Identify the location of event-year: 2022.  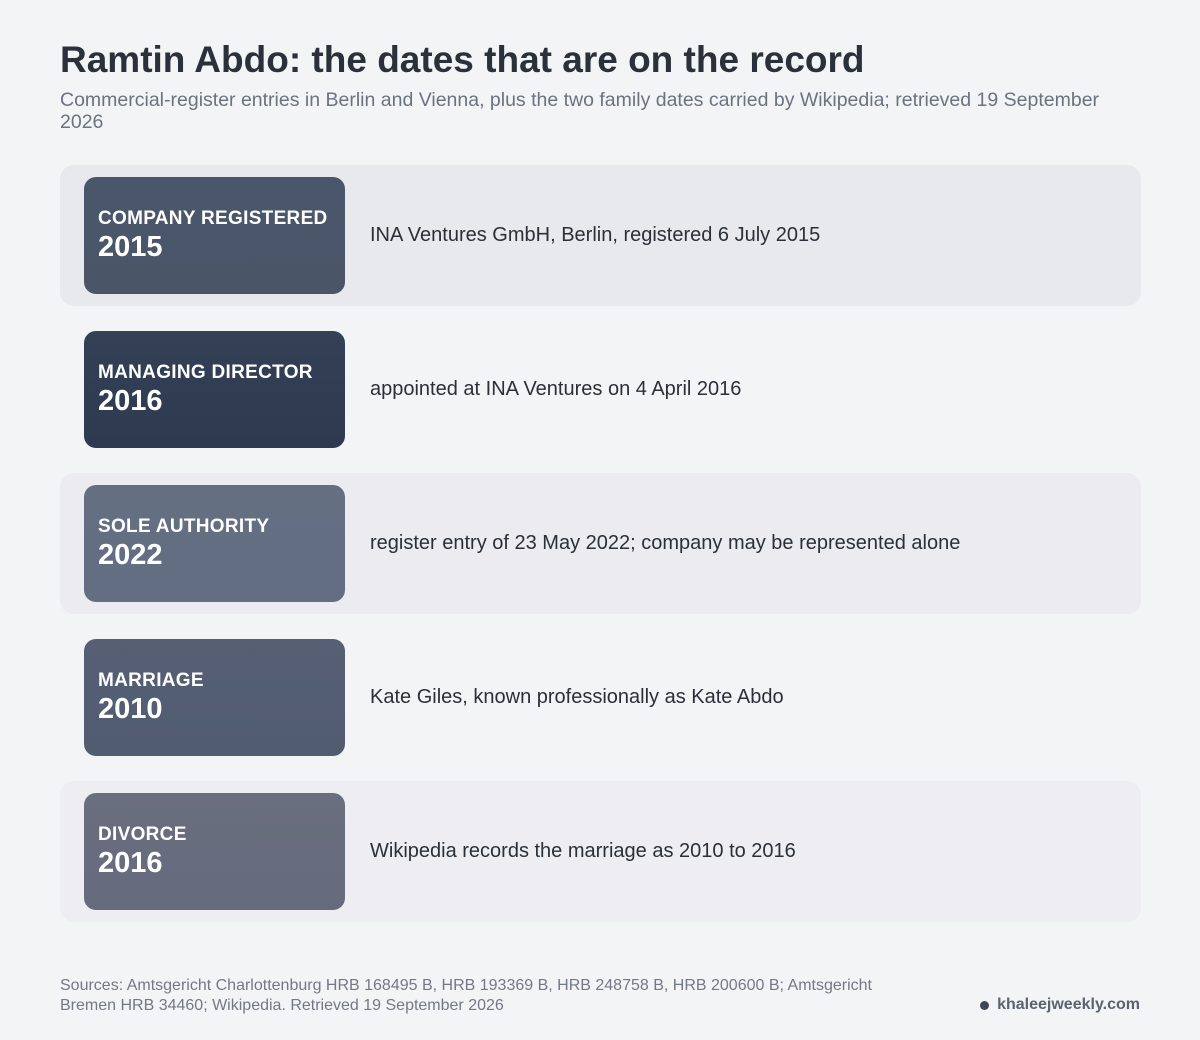
(130, 554).